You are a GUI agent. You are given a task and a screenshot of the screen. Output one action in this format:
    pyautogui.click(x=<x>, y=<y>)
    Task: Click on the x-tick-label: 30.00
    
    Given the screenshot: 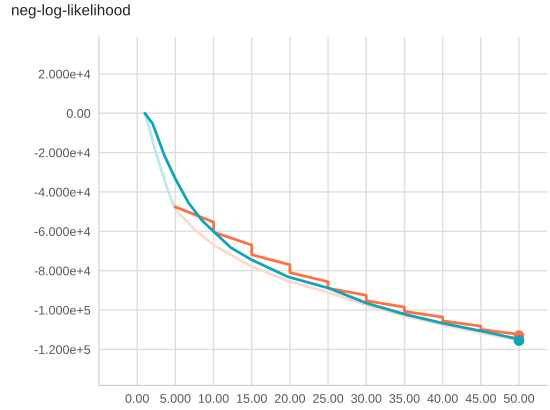 What is the action you would take?
    pyautogui.click(x=366, y=398)
    